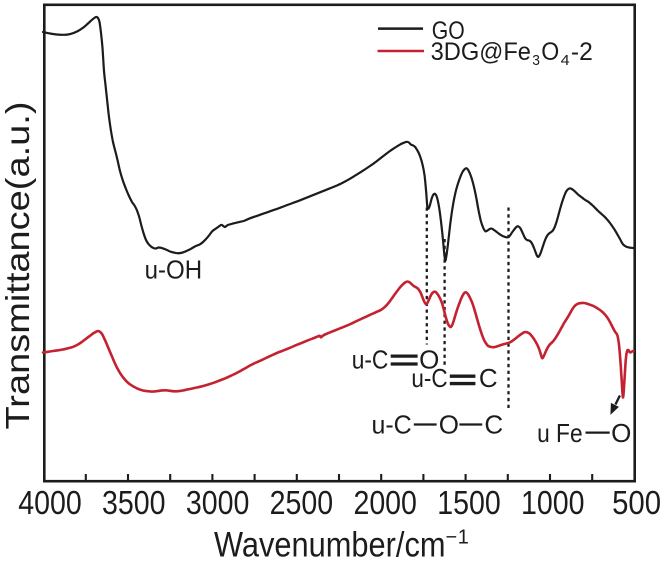 The height and width of the screenshot is (562, 668). I want to click on svg-text: -2, so click(582, 52).